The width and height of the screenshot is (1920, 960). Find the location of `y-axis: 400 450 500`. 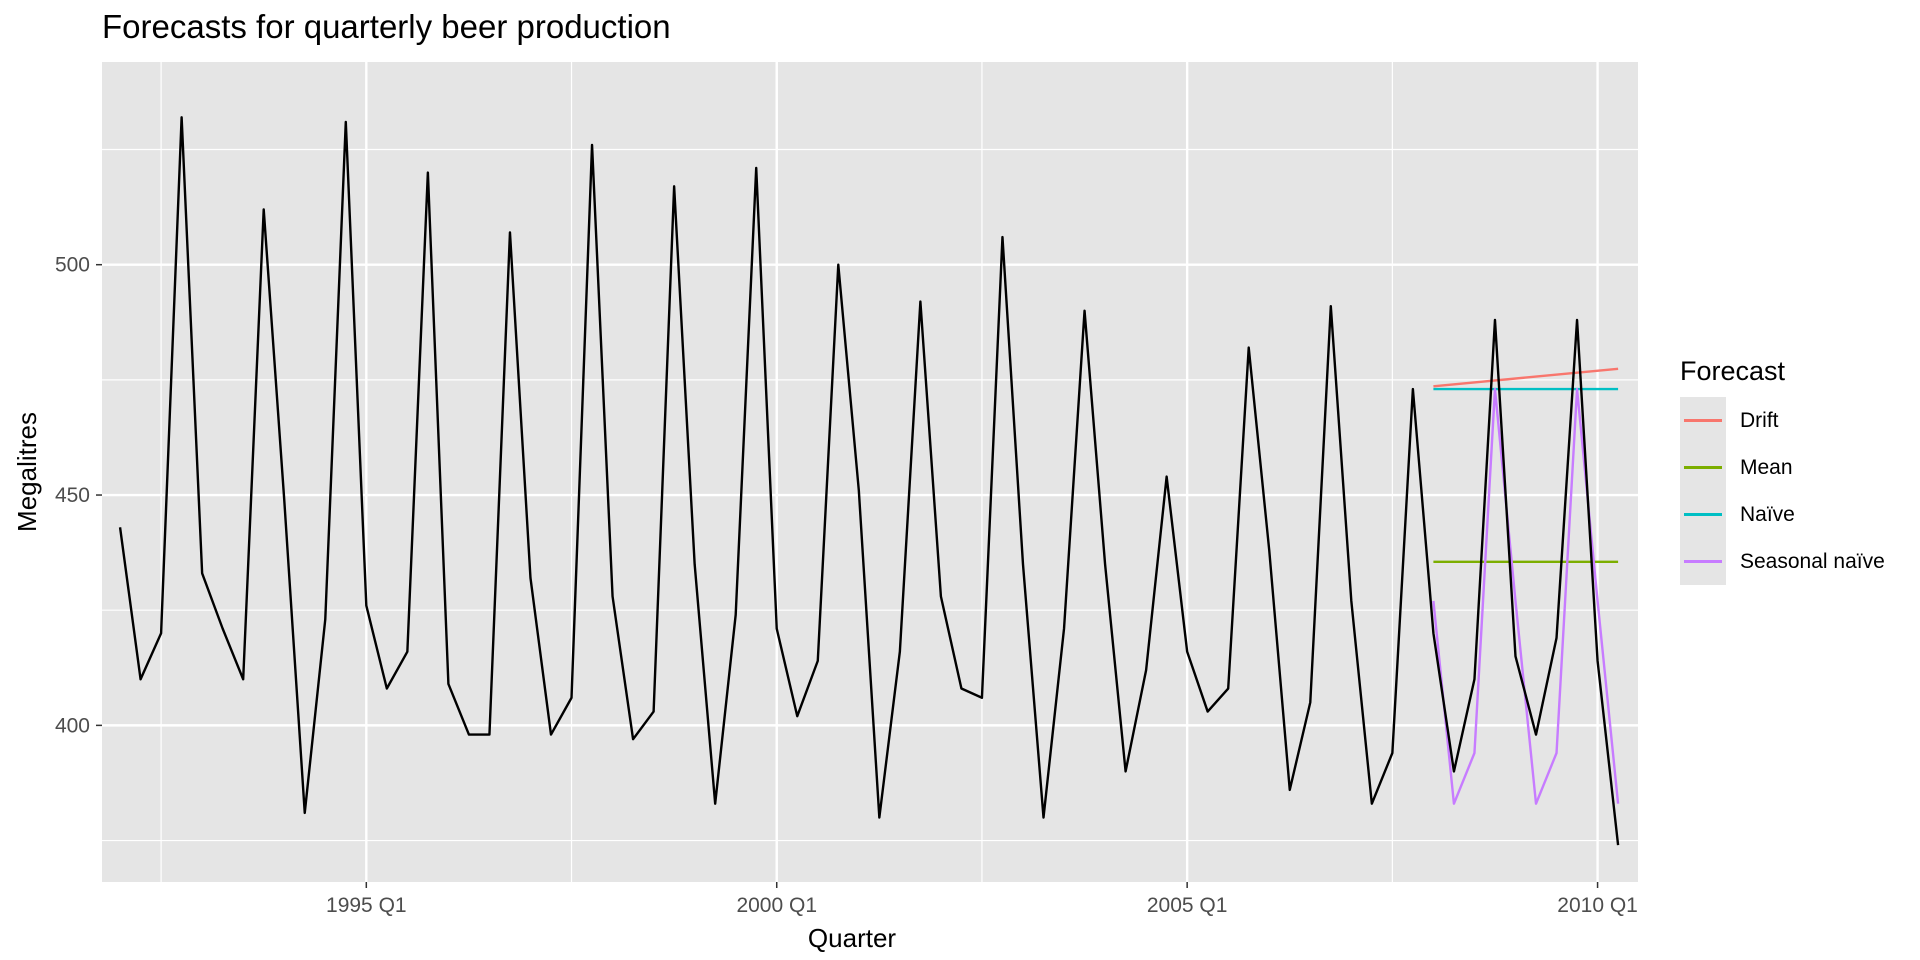

y-axis: 400 450 500 is located at coordinates (78, 495).